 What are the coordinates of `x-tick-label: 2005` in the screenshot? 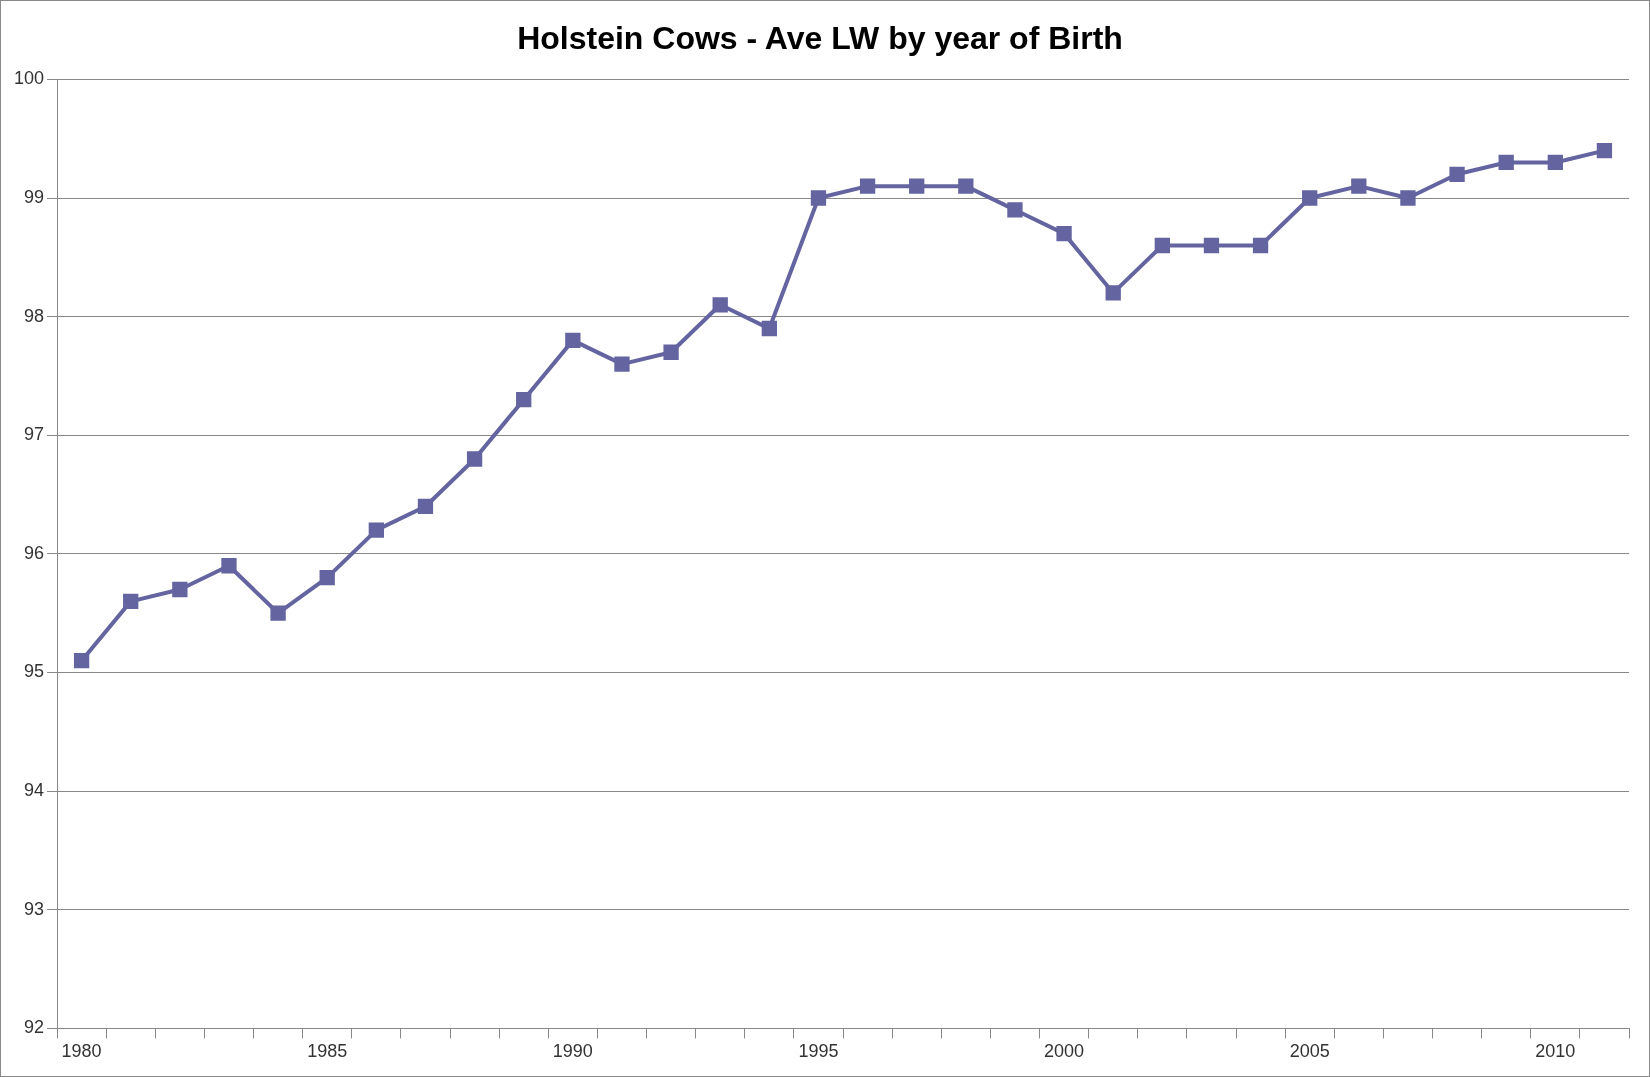 It's located at (1309, 1051).